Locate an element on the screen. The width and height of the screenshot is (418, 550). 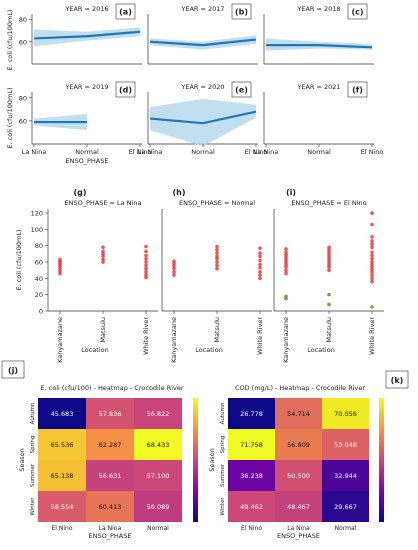
heatmap-cell-label: 56.631 is located at coordinates (110, 476).